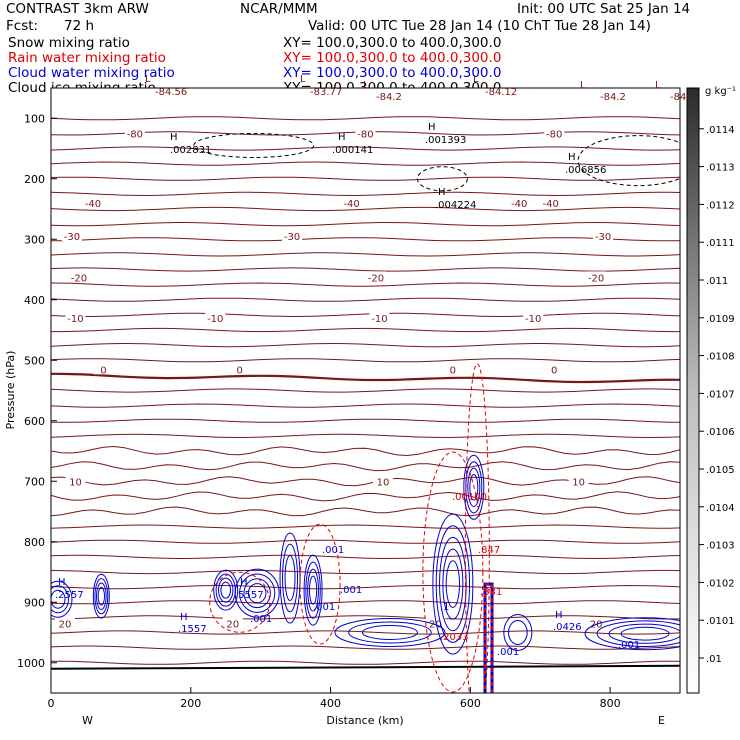 The height and width of the screenshot is (740, 740). Describe the element at coordinates (75, 319) in the screenshot. I see `temperature-contour-label: -10` at that location.